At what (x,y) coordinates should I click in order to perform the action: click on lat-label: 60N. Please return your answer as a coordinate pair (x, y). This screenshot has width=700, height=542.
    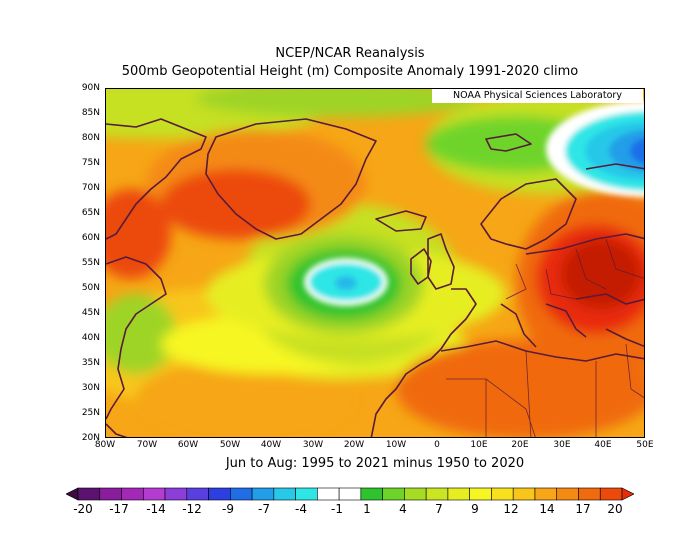
    Looking at the image, I should click on (90, 238).